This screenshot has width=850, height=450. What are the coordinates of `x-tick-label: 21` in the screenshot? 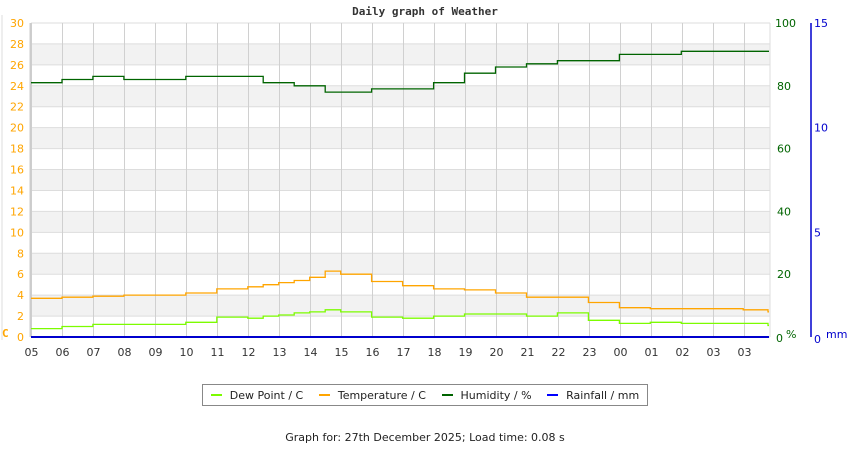 It's located at (528, 352).